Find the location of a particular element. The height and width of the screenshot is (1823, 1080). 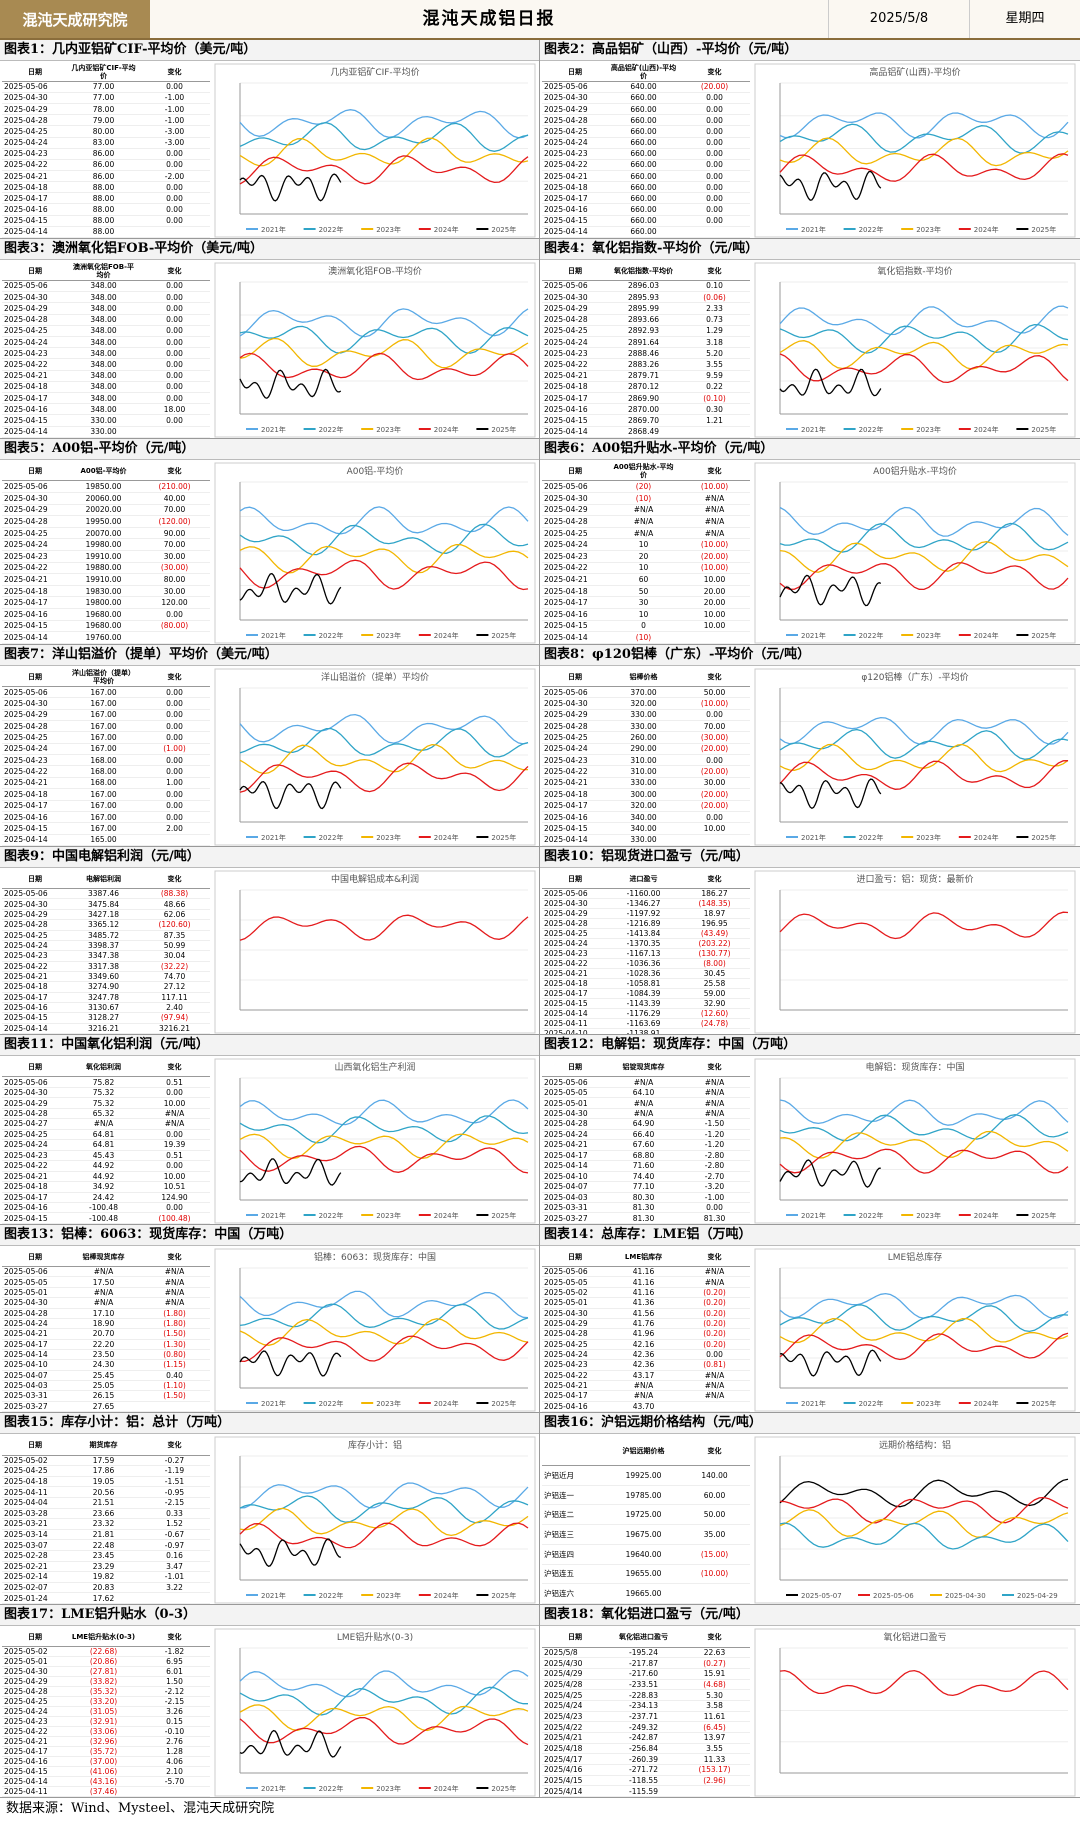

table-row: 2025-04-17 24.42 124.90 is located at coordinates (106, 1197).